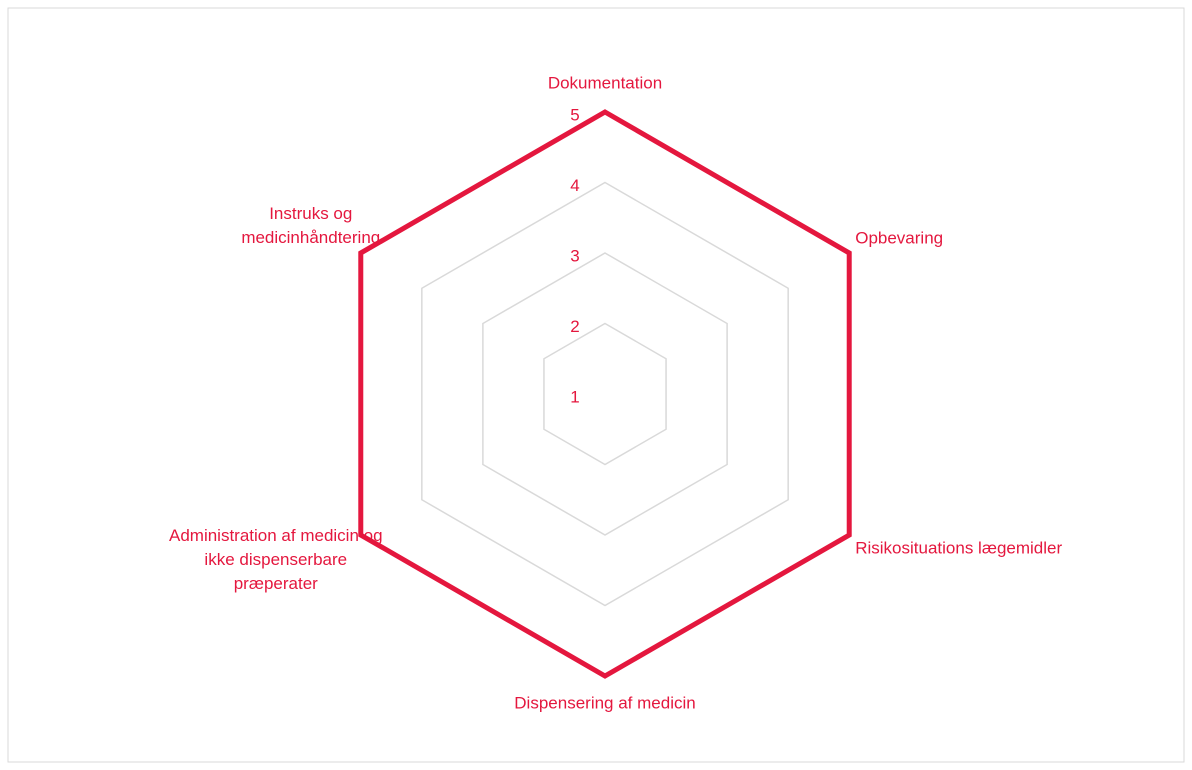  I want to click on grid-ring, so click(605, 394).